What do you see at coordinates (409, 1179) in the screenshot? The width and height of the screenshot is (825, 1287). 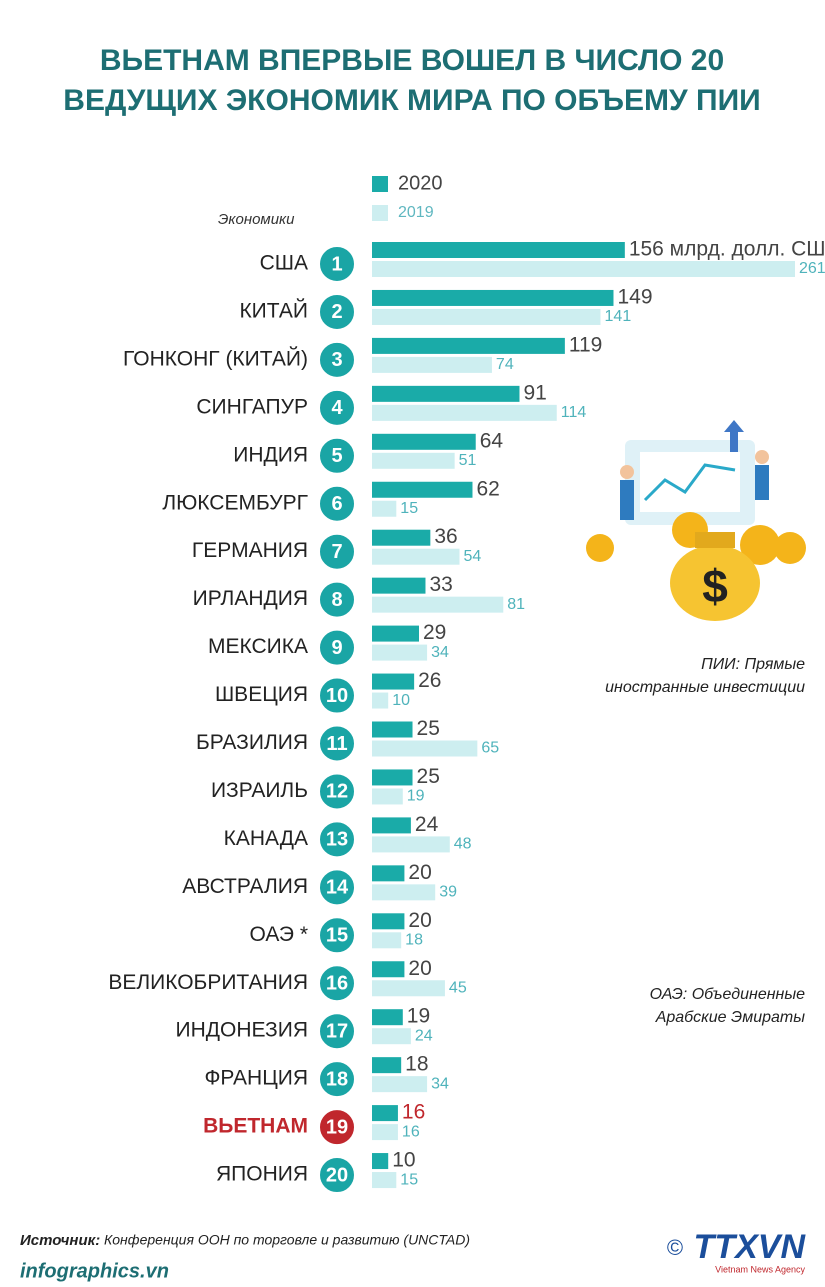 I see `value-label: 15` at bounding box center [409, 1179].